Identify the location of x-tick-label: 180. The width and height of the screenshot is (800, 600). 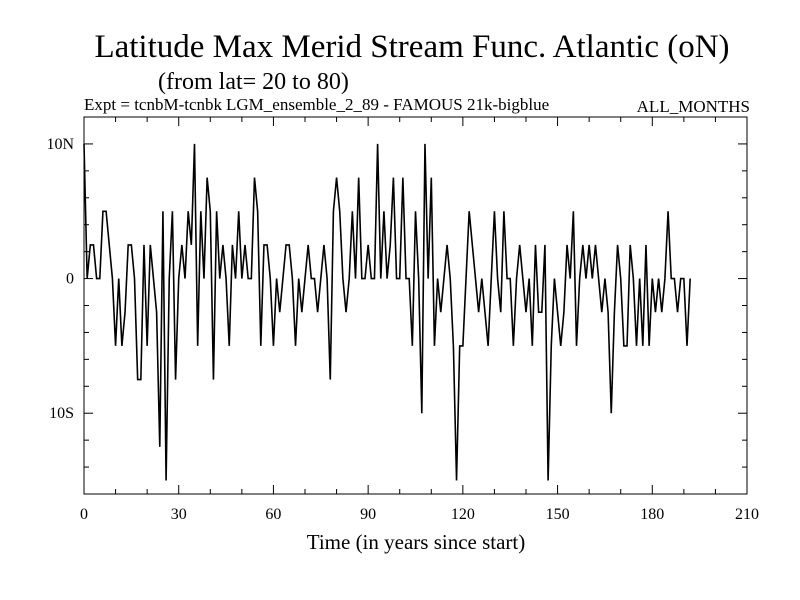
(652, 514).